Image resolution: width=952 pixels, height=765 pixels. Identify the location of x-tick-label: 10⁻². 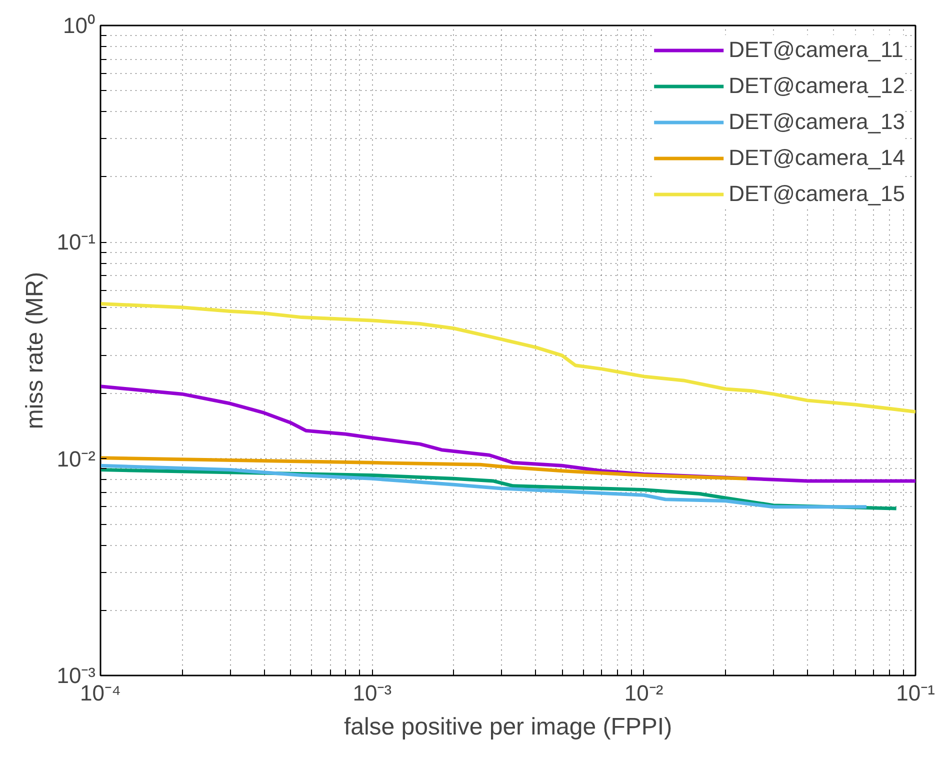
(644, 693).